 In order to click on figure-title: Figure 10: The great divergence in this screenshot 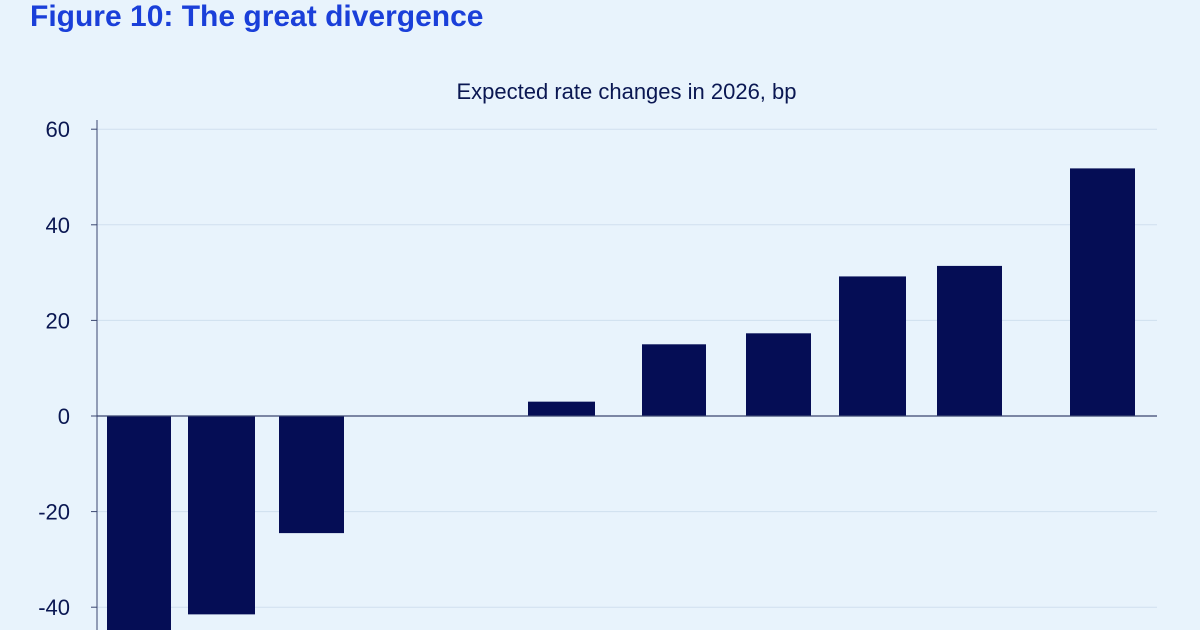, I will do `click(257, 16)`.